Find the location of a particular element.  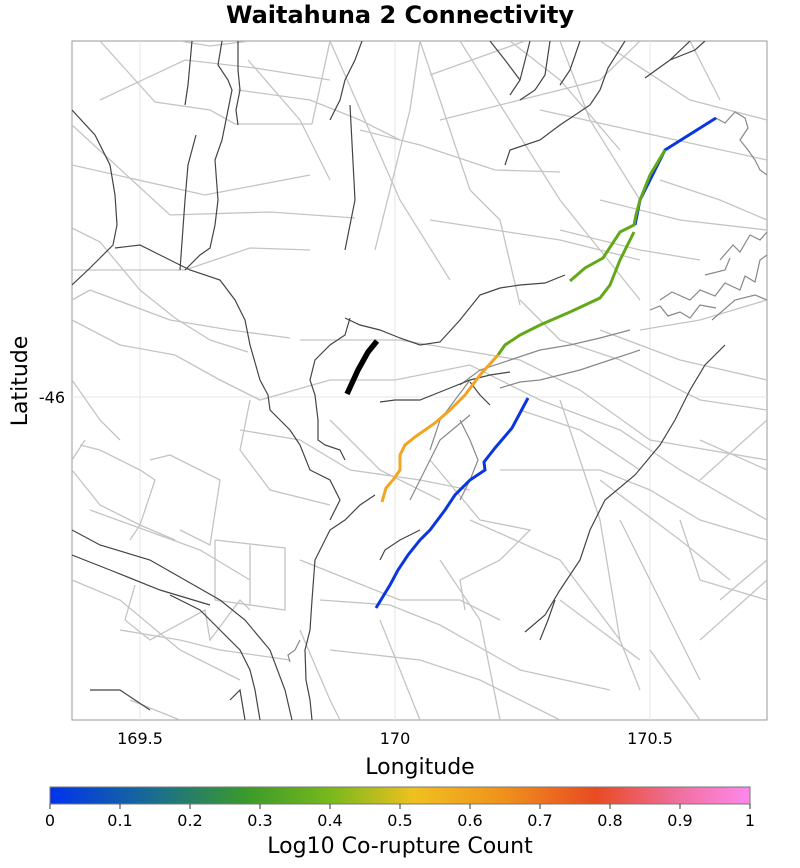

cb-tick-0-5: 0.5 is located at coordinates (399, 820).